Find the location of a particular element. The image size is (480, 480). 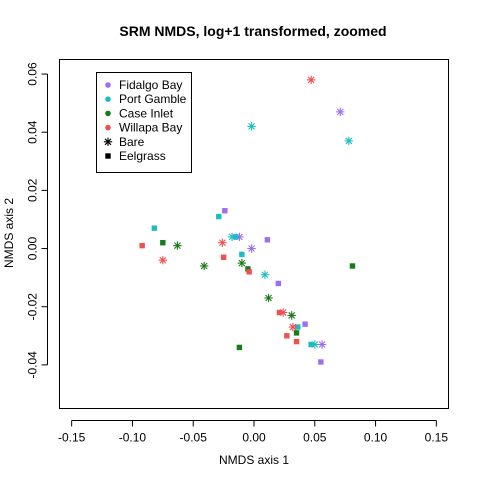

legend-box is located at coordinates (144, 122).